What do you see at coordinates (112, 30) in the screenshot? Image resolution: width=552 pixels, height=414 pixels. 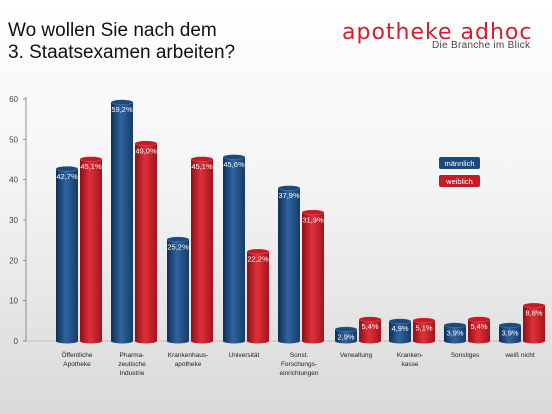 I see `title-line-1: Wo wollen Sie nach dem` at bounding box center [112, 30].